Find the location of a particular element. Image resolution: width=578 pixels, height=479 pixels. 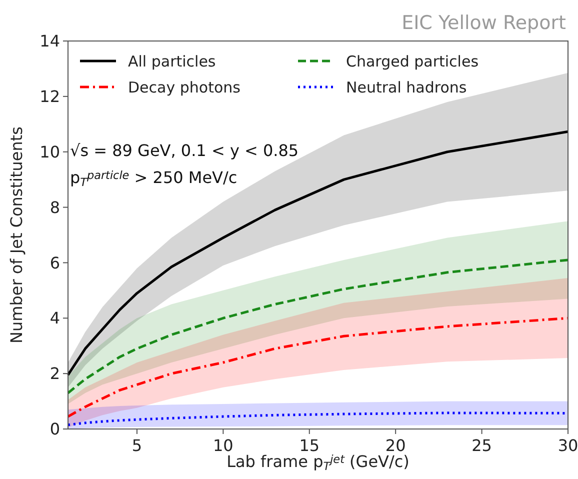

x-tick-label: 25 is located at coordinates (482, 445).